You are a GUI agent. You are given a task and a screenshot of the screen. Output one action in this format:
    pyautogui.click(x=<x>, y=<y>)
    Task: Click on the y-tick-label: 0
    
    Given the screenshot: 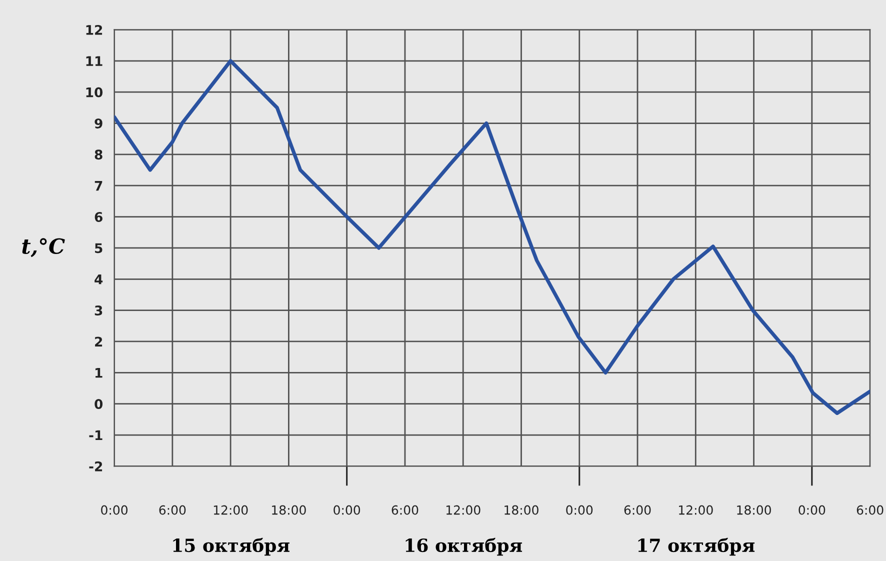 What is the action you would take?
    pyautogui.click(x=98, y=404)
    